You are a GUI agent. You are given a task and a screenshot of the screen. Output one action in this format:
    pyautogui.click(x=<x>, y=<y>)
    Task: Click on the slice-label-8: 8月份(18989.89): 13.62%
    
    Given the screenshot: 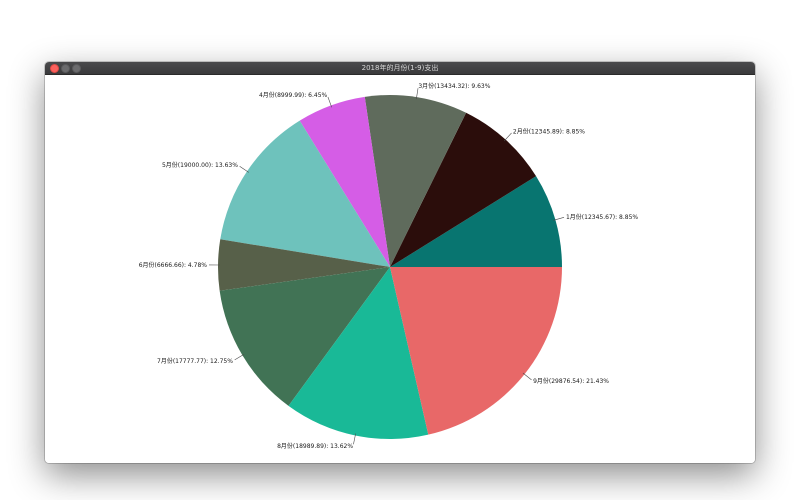 What is the action you would take?
    pyautogui.click(x=315, y=446)
    